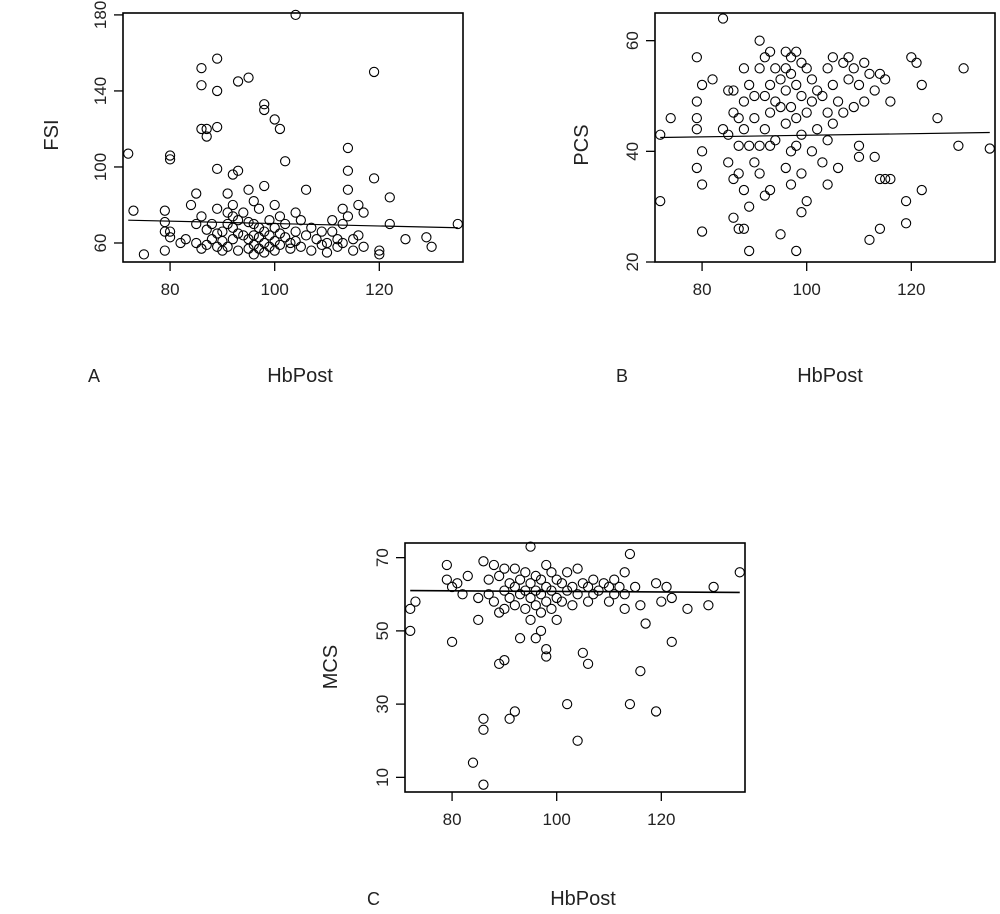 The height and width of the screenshot is (914, 1000). Describe the element at coordinates (830, 376) in the screenshot. I see `panel-b-x-label: HbPost` at that location.